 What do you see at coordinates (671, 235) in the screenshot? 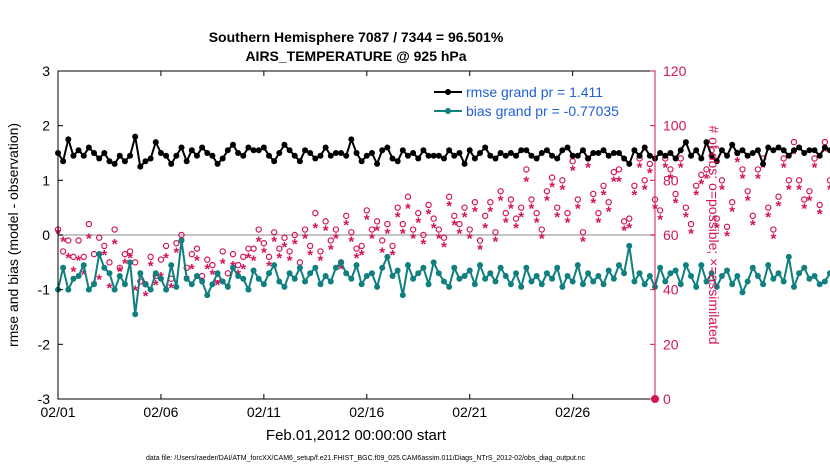
I see `y-tick-label-right: 60` at bounding box center [671, 235].